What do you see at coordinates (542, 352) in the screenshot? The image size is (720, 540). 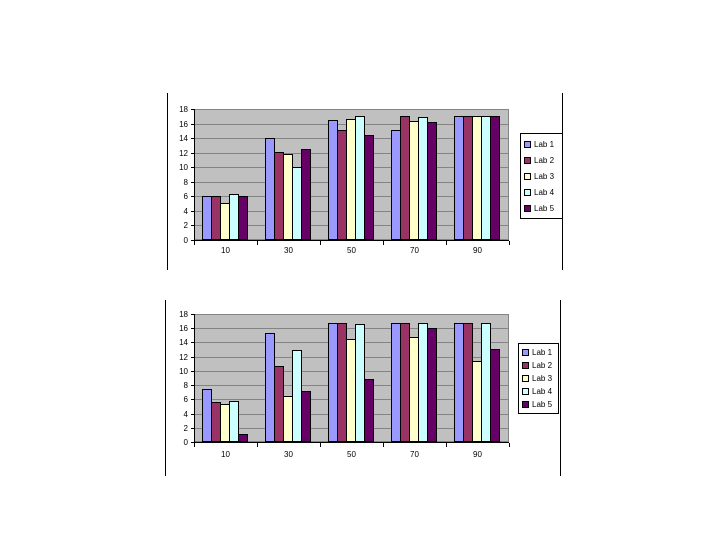 I see `legend-label: Lab 1` at bounding box center [542, 352].